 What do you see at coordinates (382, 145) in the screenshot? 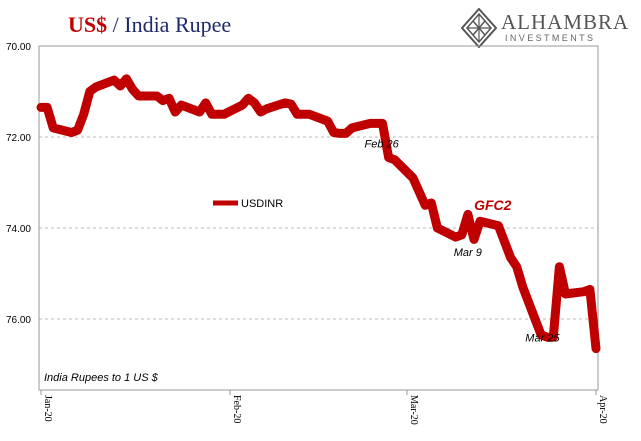
I see `annotation-feb-26: Feb 26` at bounding box center [382, 145].